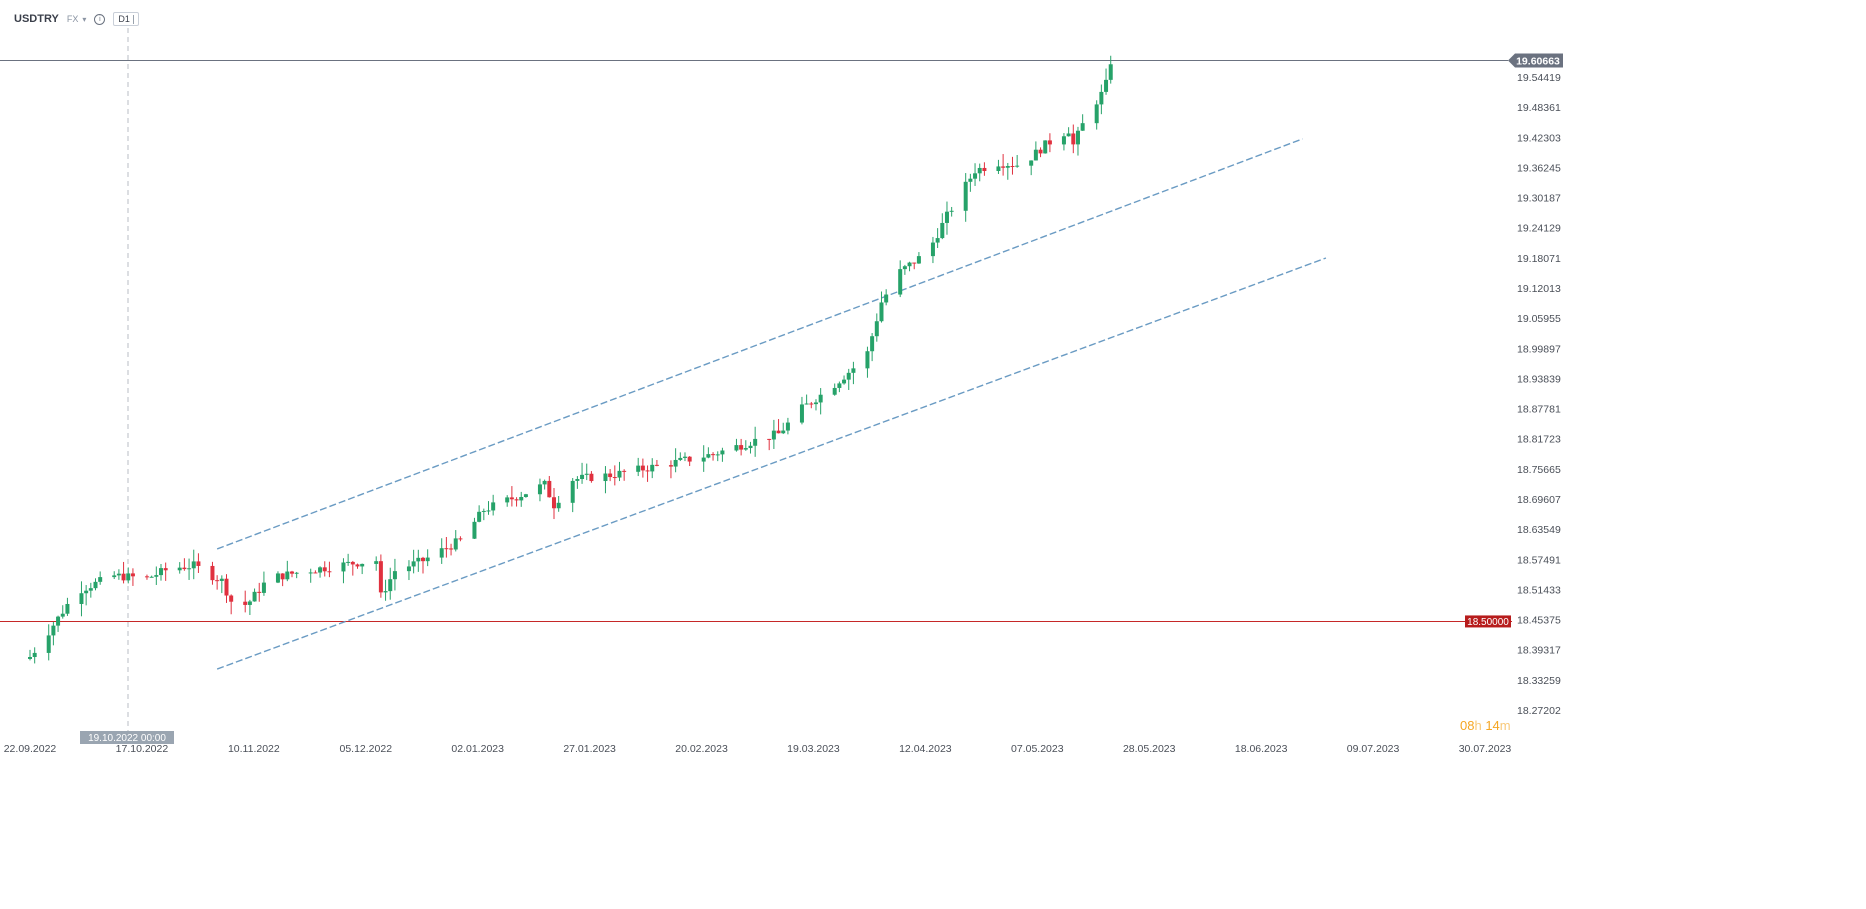 Image resolution: width=1866 pixels, height=909 pixels. Describe the element at coordinates (1149, 749) in the screenshot. I see `x-tick-label: 28.05.2023` at that location.